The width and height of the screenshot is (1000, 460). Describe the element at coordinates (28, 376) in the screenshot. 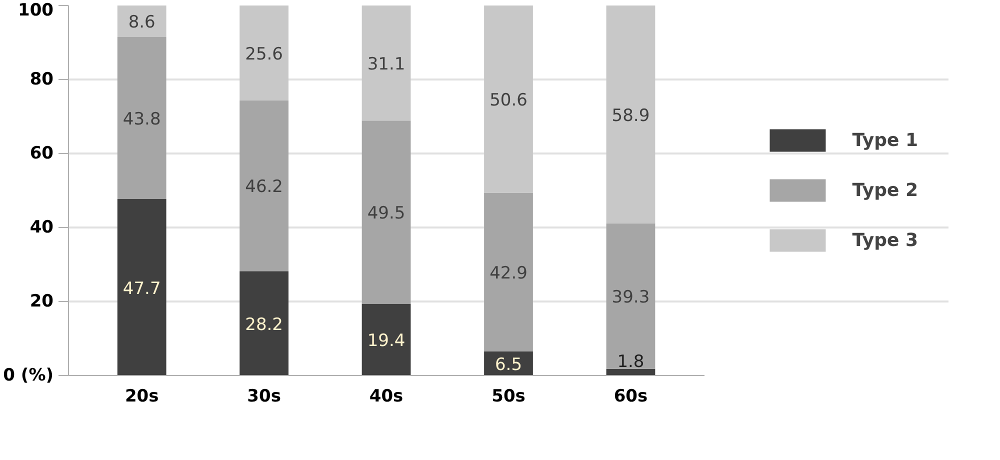

I see `y-tick-label: 0 (%)` at that location.